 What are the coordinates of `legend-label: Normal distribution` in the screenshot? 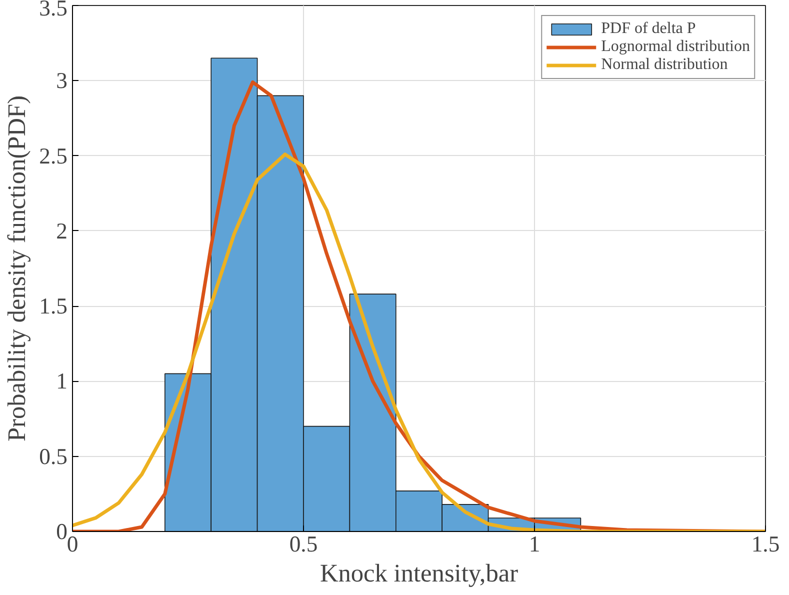 It's located at (664, 65).